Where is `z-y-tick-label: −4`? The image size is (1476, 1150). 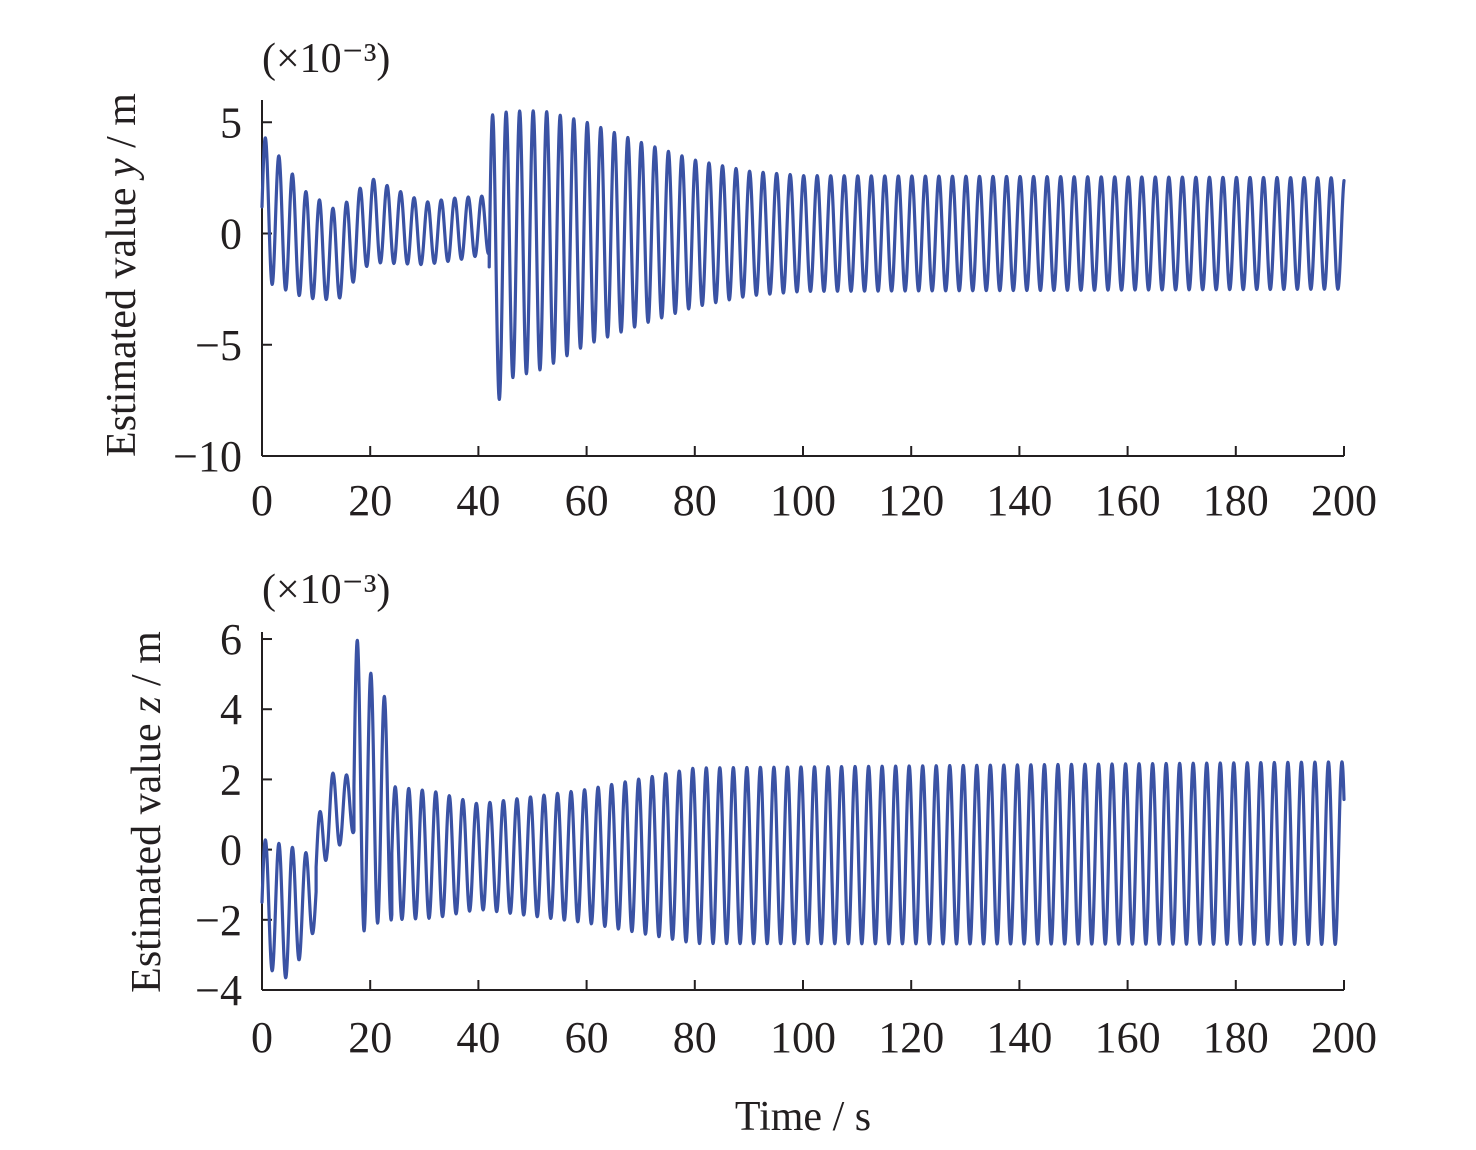
z-y-tick-label: −4 is located at coordinates (218, 990).